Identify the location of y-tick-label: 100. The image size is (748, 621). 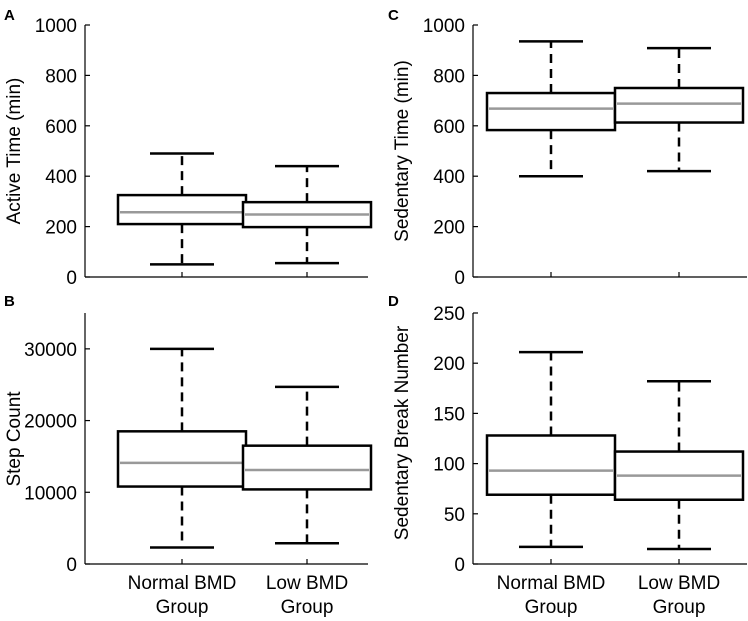
(449, 465).